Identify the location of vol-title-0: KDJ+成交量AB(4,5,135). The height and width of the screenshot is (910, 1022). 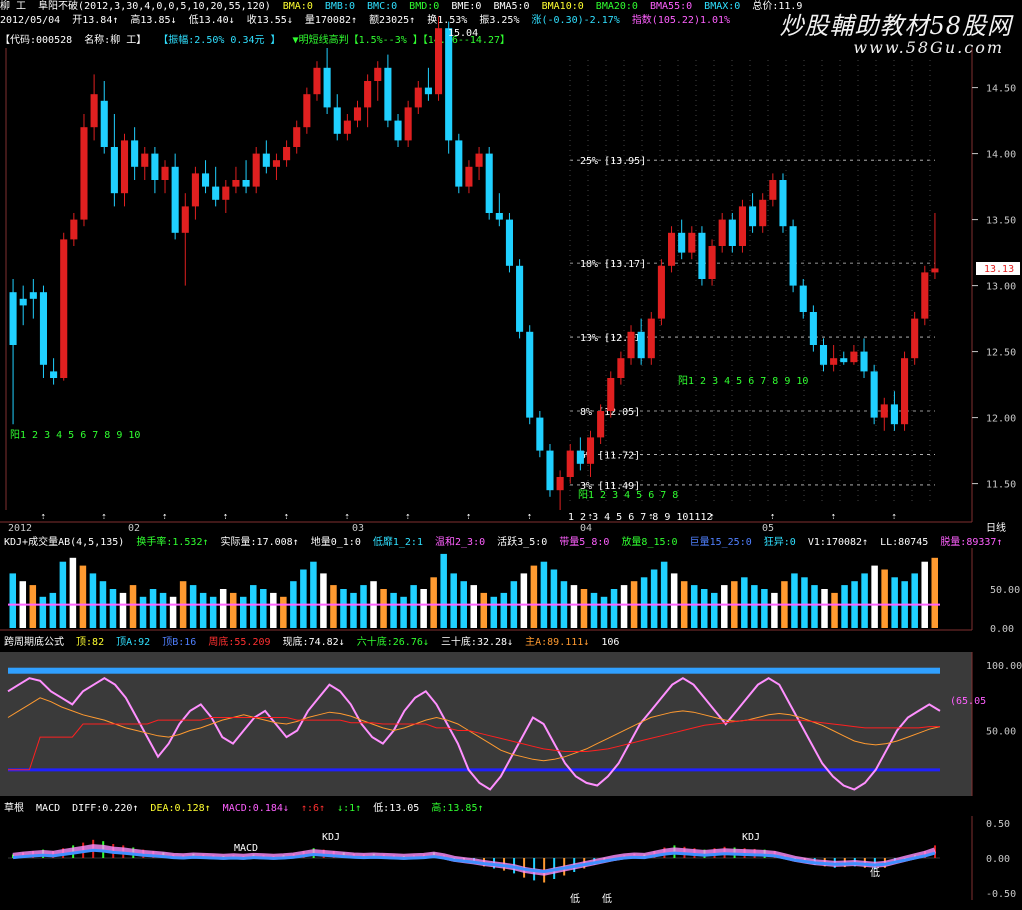
(64, 542).